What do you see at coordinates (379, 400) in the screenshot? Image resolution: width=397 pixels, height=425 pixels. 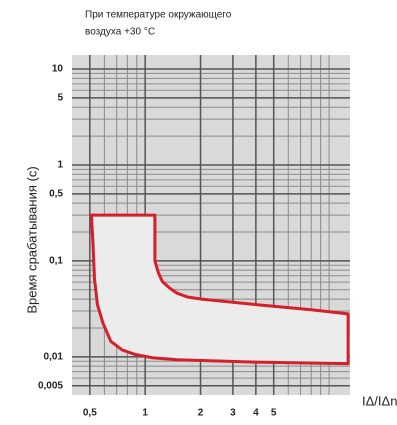 I see `x-axis-label: IΔ/IΔn` at bounding box center [379, 400].